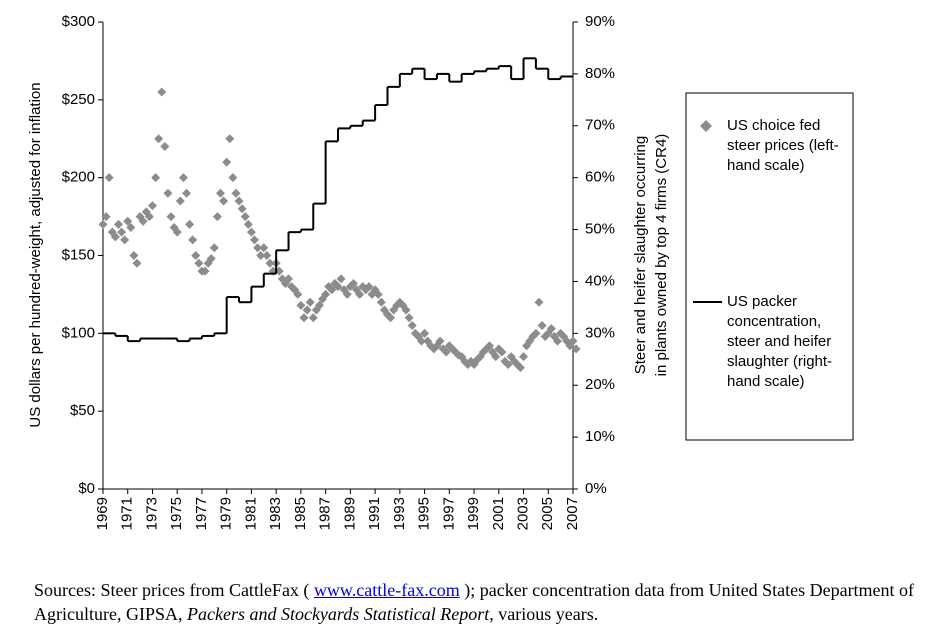 The width and height of the screenshot is (936, 639). I want to click on y2-tick-label: 0%, so click(596, 488).